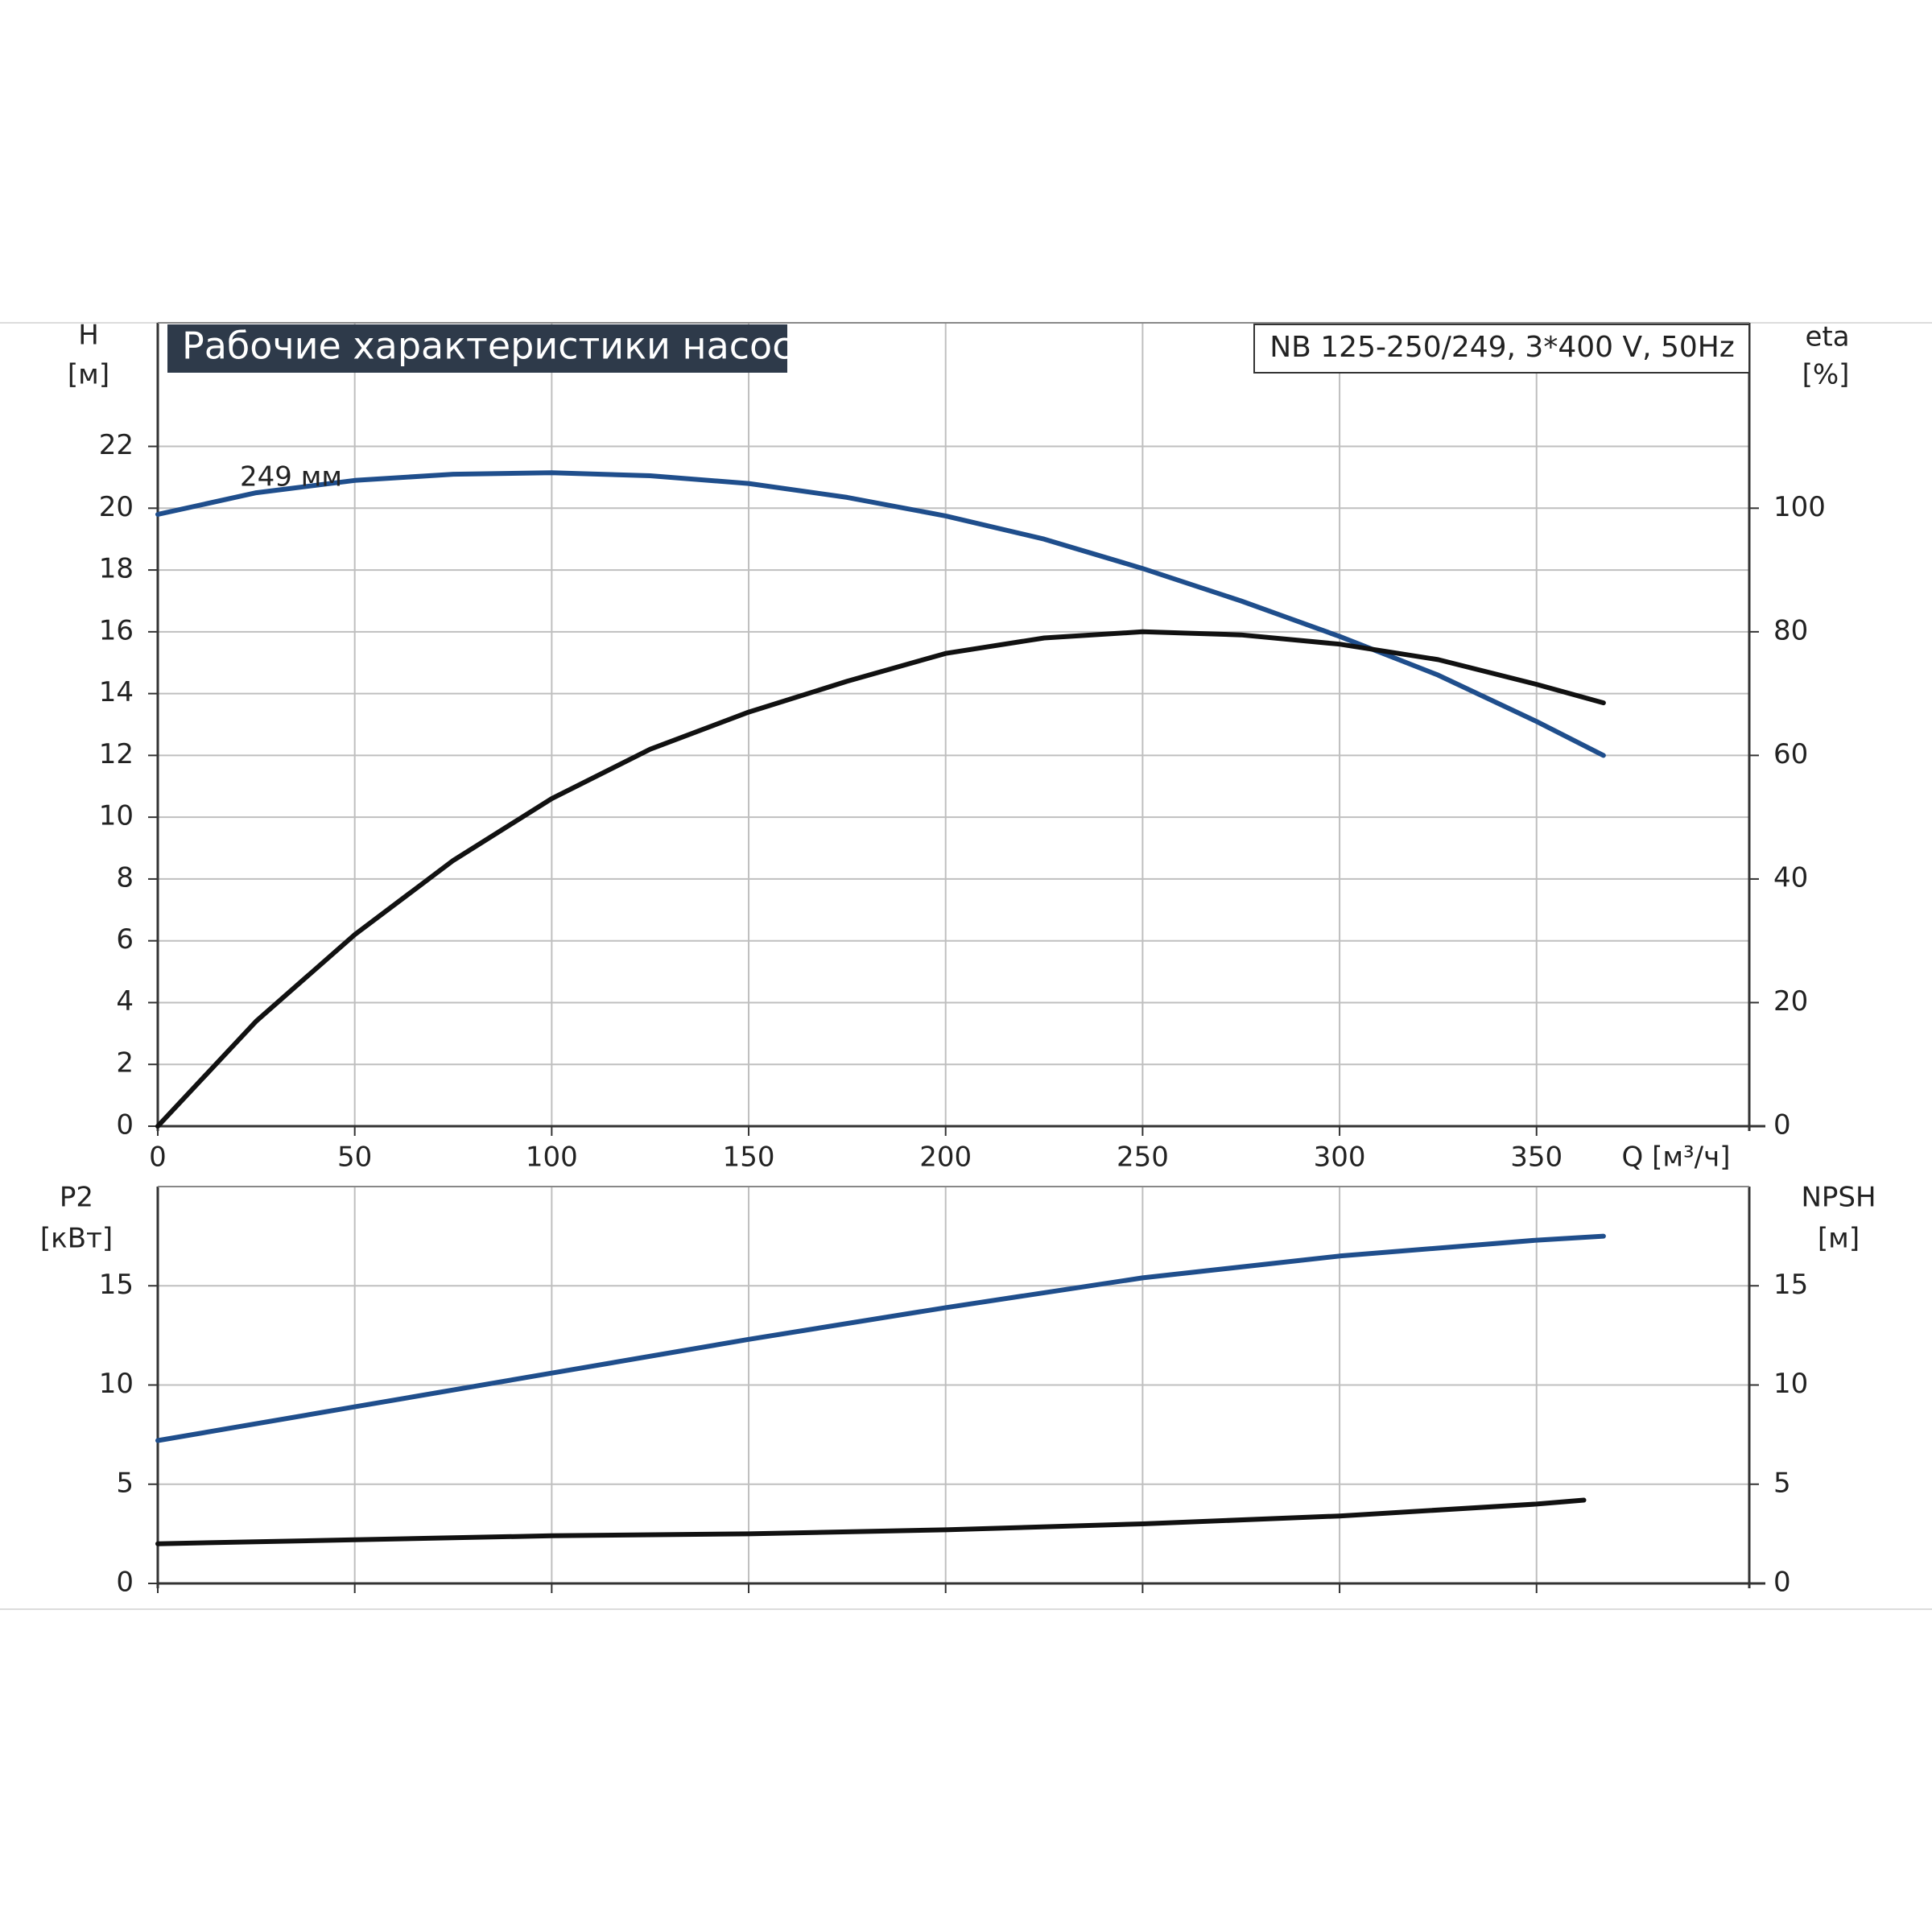 This screenshot has width=1932, height=1932. Describe the element at coordinates (1676, 1157) in the screenshot. I see `x-label: Q [м³/ч]` at that location.